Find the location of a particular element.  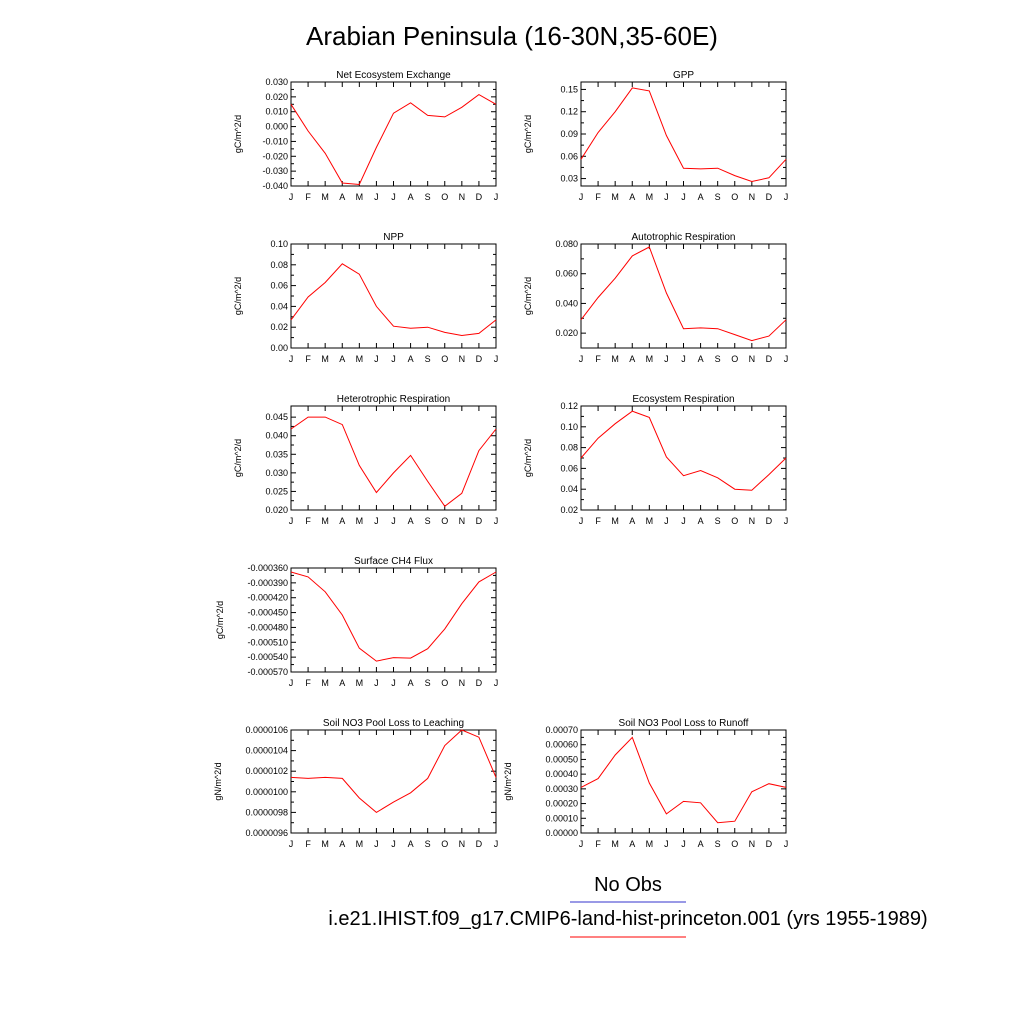

y-tick-label: 0.00060 is located at coordinates (561, 745).